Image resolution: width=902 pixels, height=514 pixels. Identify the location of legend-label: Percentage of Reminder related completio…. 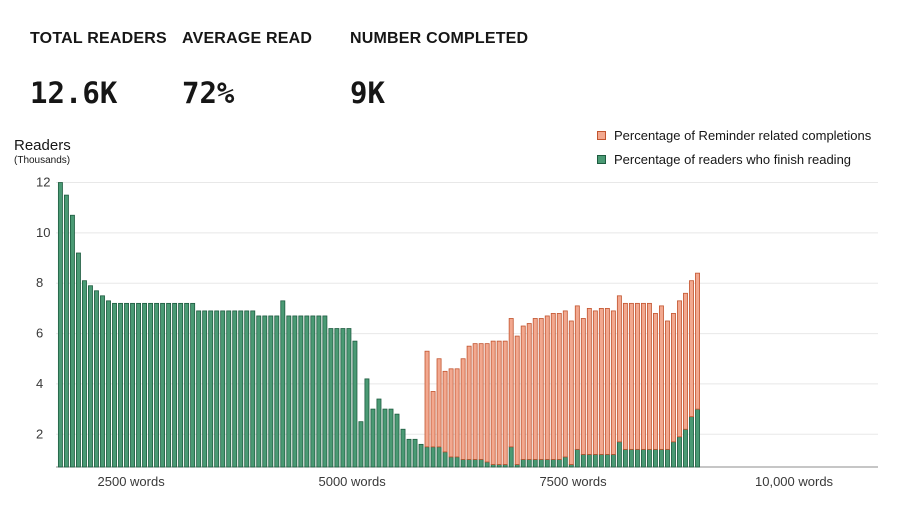
(743, 135).